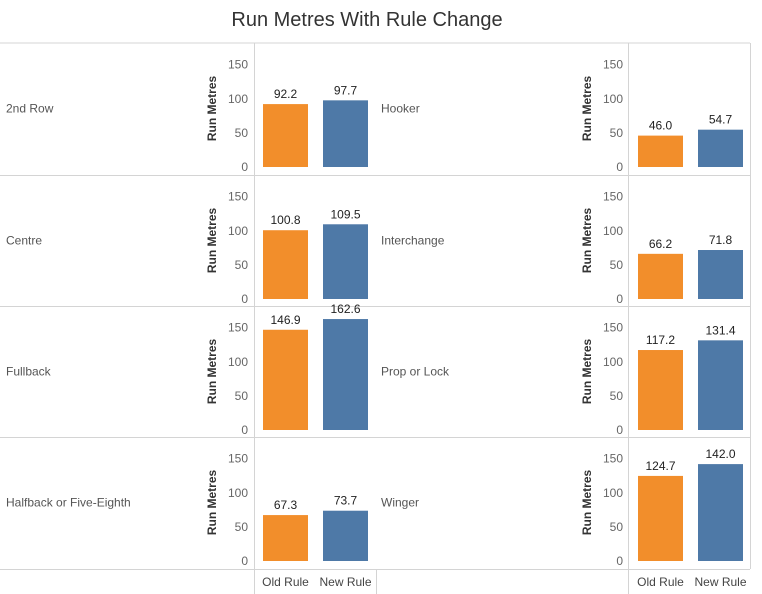 The width and height of the screenshot is (762, 594). I want to click on y-axis-title-winger: Run Metres, so click(587, 503).